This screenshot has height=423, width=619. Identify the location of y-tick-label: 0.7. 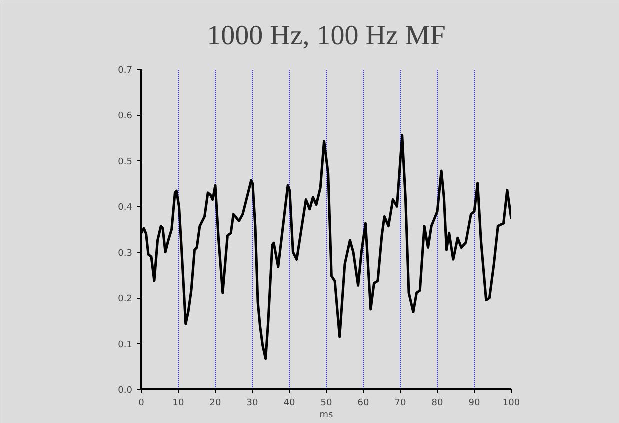
(125, 71).